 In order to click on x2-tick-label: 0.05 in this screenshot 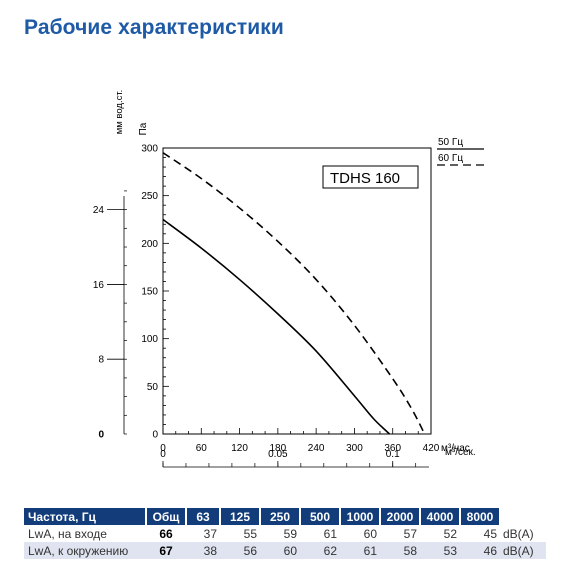, I will do `click(278, 454)`.